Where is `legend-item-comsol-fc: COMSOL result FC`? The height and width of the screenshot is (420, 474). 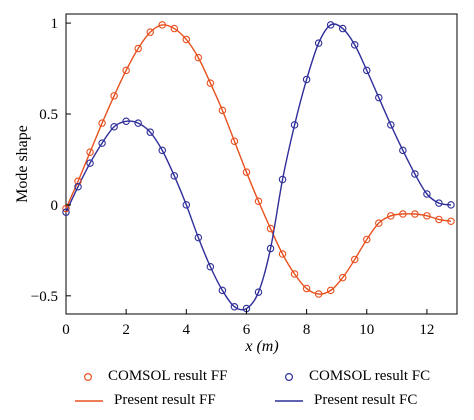 legend-item-comsol-fc: COMSOL result FC is located at coordinates (354, 376).